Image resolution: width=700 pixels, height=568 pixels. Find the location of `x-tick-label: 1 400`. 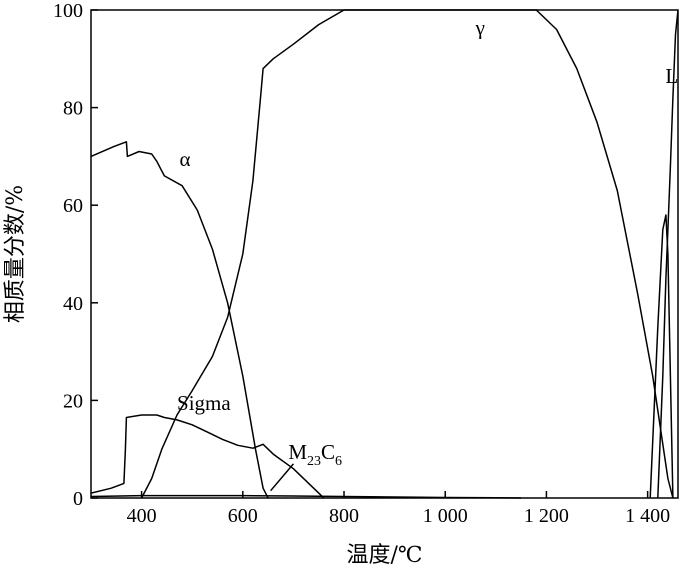

x-tick-label: 1 400 is located at coordinates (647, 516).